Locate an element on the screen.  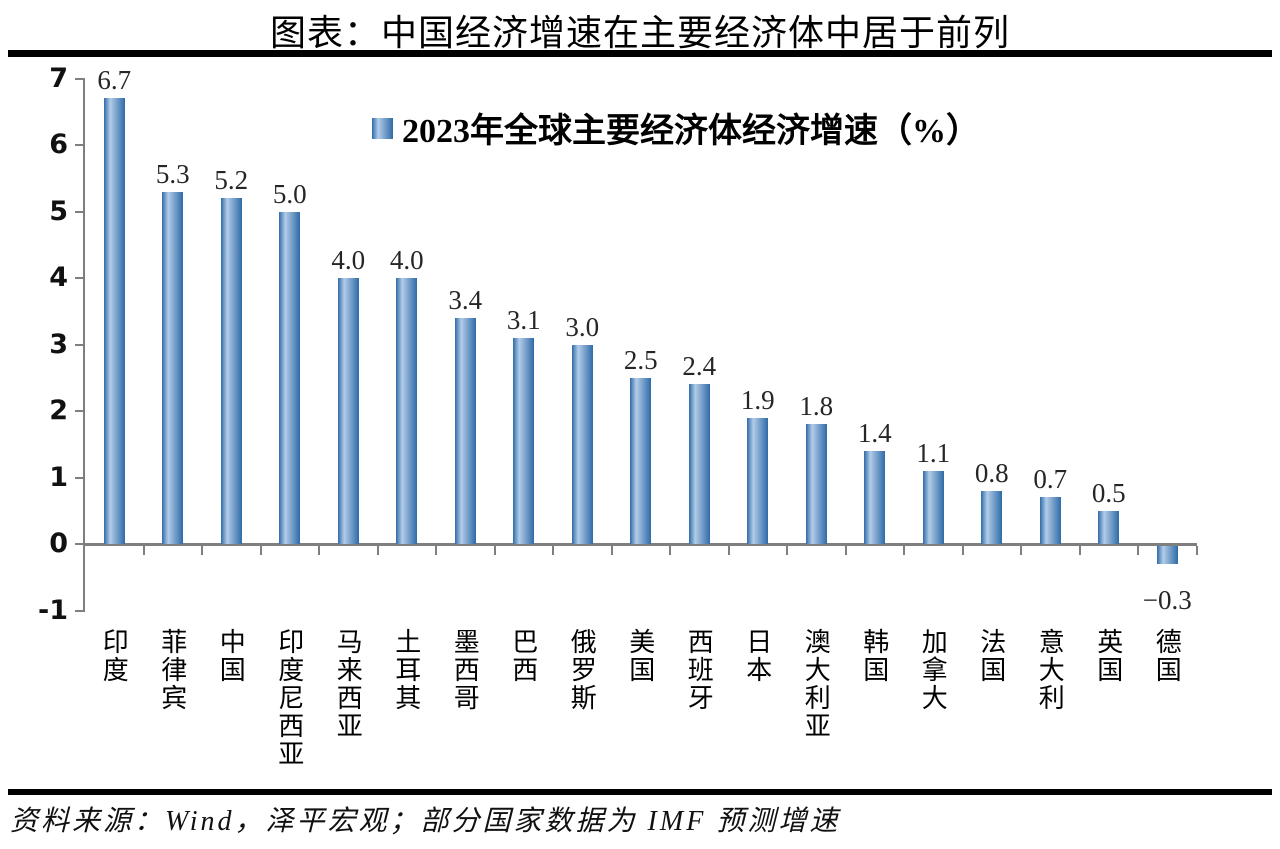
y-tick-label: 3 is located at coordinates (58, 344).